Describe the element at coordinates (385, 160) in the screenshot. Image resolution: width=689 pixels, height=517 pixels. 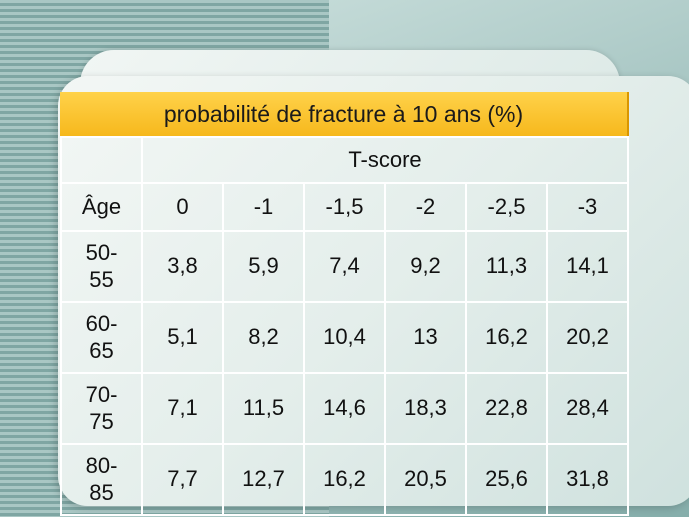
I see `tscore-group-header: T-score` at that location.